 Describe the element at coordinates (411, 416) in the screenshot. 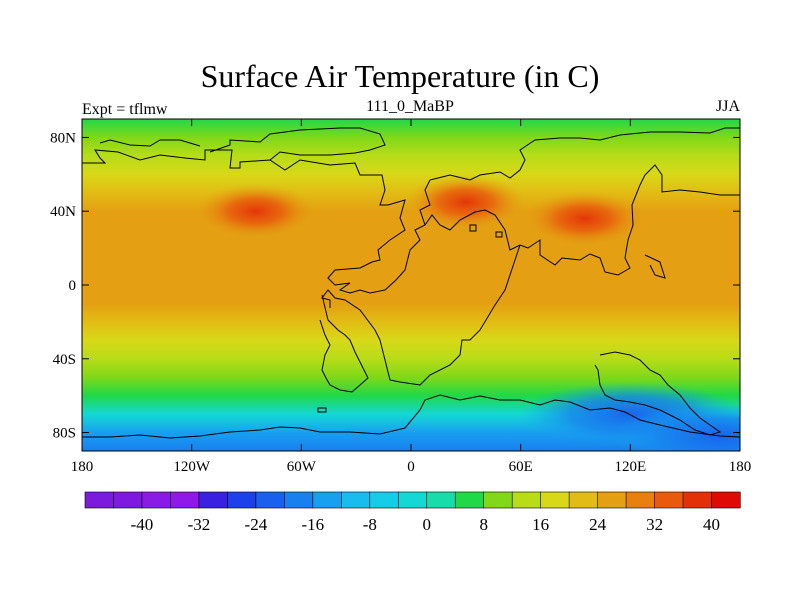

I see `coastline-antarctica` at that location.